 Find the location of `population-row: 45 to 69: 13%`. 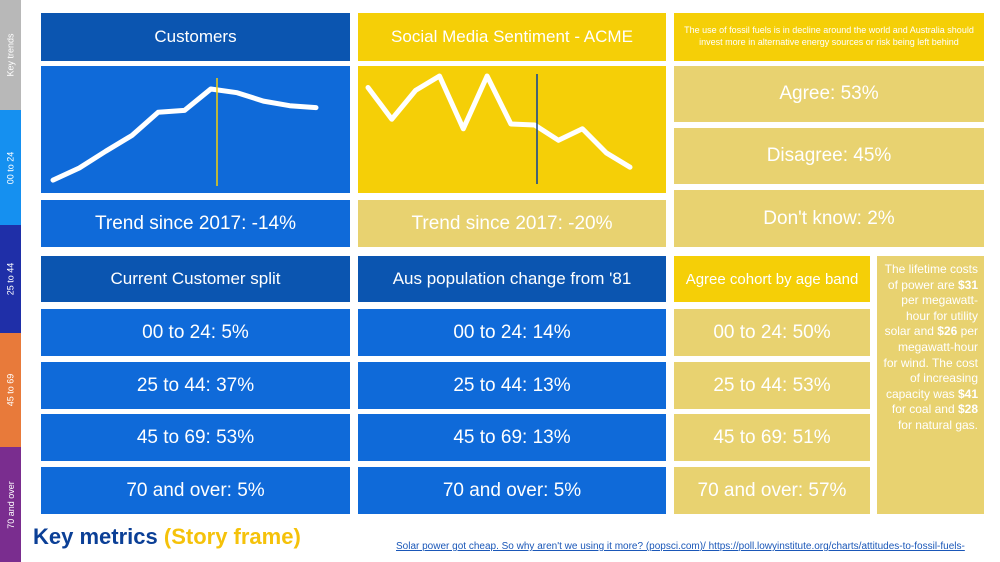

population-row: 45 to 69: 13% is located at coordinates (512, 437).